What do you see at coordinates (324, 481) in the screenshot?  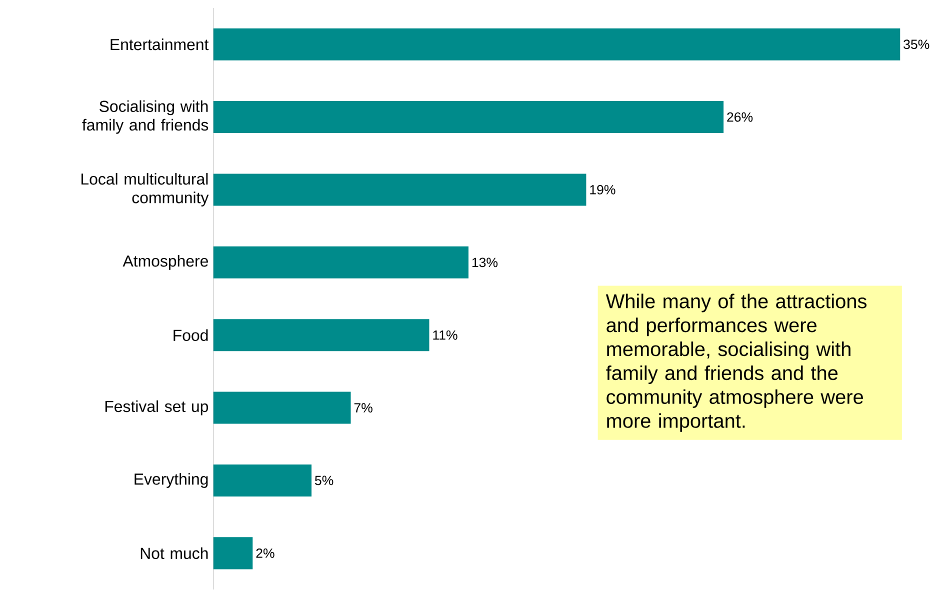 I see `data-label: 5%` at bounding box center [324, 481].